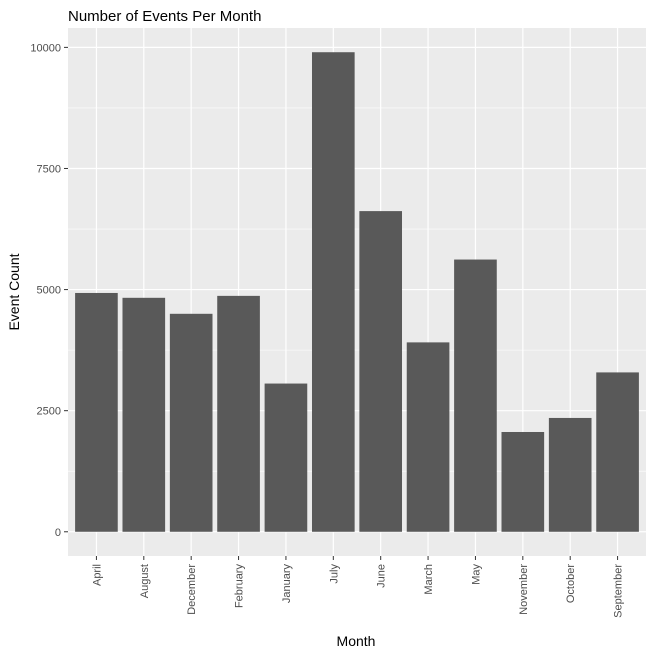  What do you see at coordinates (49, 169) in the screenshot?
I see `y-tick-label: 7500` at bounding box center [49, 169].